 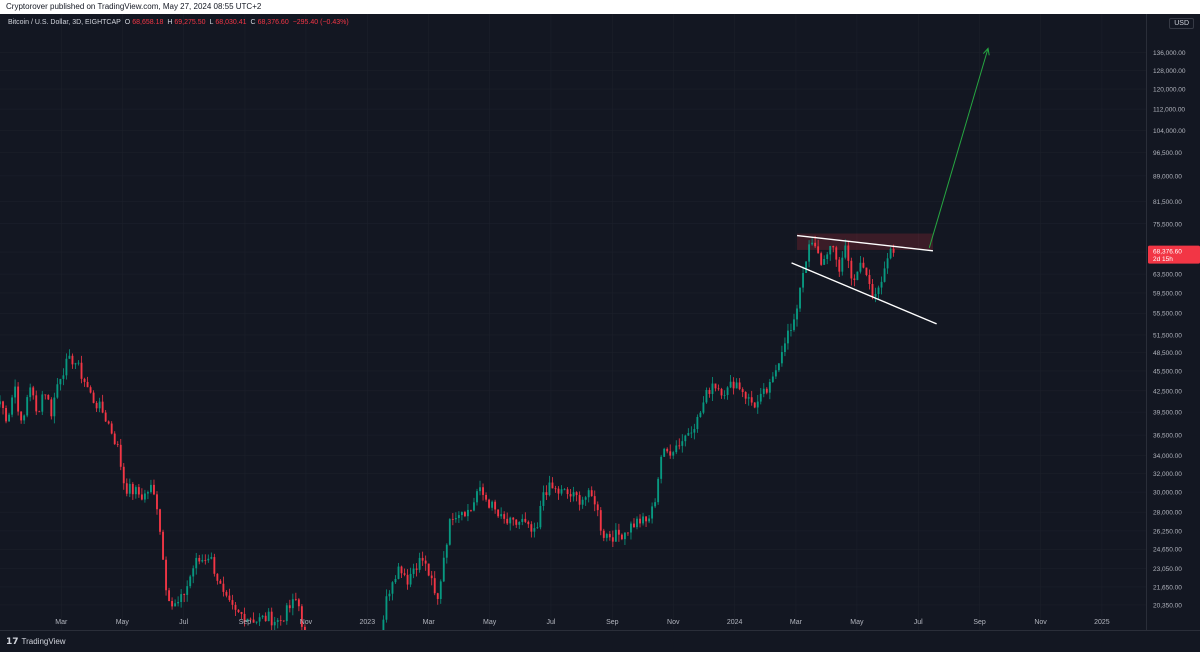 What do you see at coordinates (1167, 371) in the screenshot?
I see `price-scale-label: 45,500.00` at bounding box center [1167, 371].